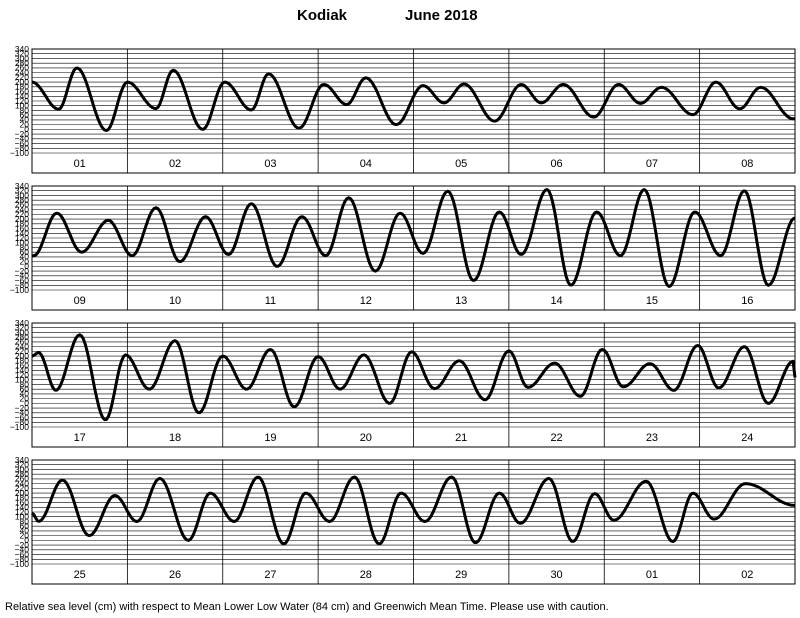  What do you see at coordinates (80, 575) in the screenshot?
I see `day-label: 25` at bounding box center [80, 575].